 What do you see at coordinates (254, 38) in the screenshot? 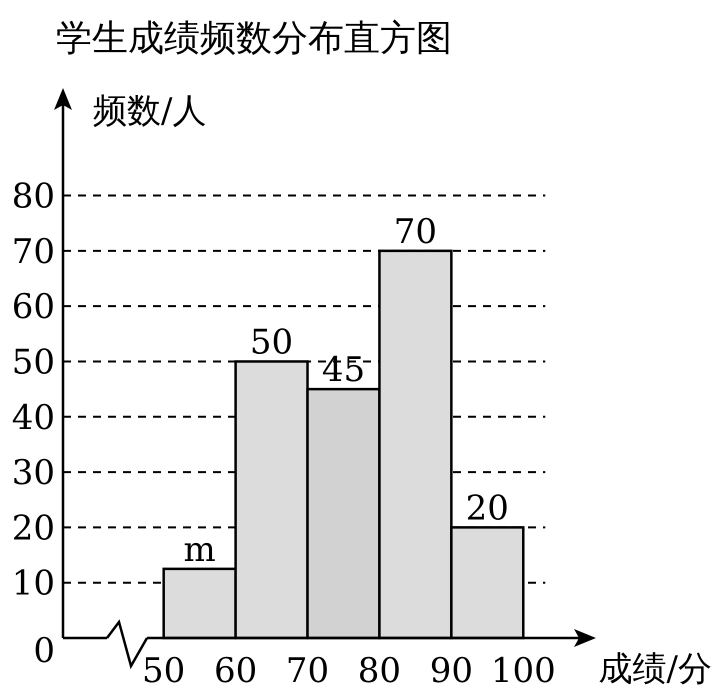
I see `chart-title: 学生成绩频数分布直方图` at bounding box center [254, 38].